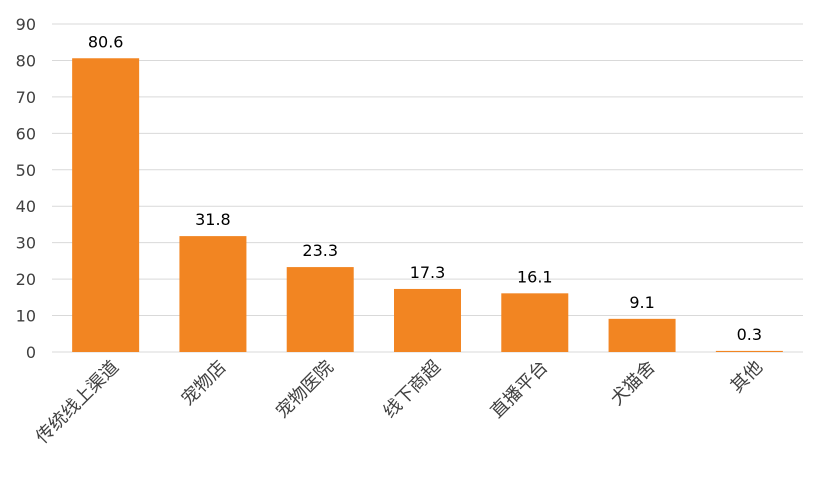 The image size is (824, 483). What do you see at coordinates (26, 170) in the screenshot?
I see `y-tick-label: 50` at bounding box center [26, 170].